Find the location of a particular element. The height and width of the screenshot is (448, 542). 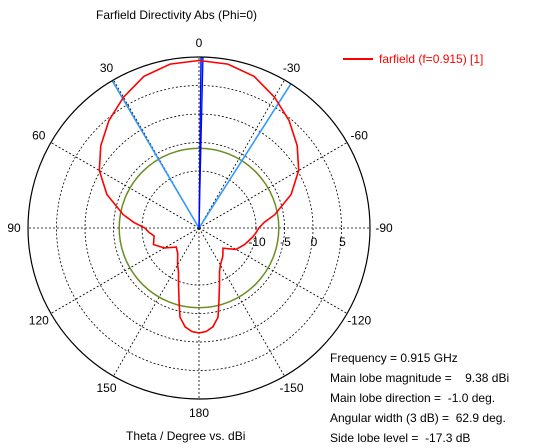

info-row-angular-width: Angular width (3 dB) = 62.9 deg. is located at coordinates (419, 418).